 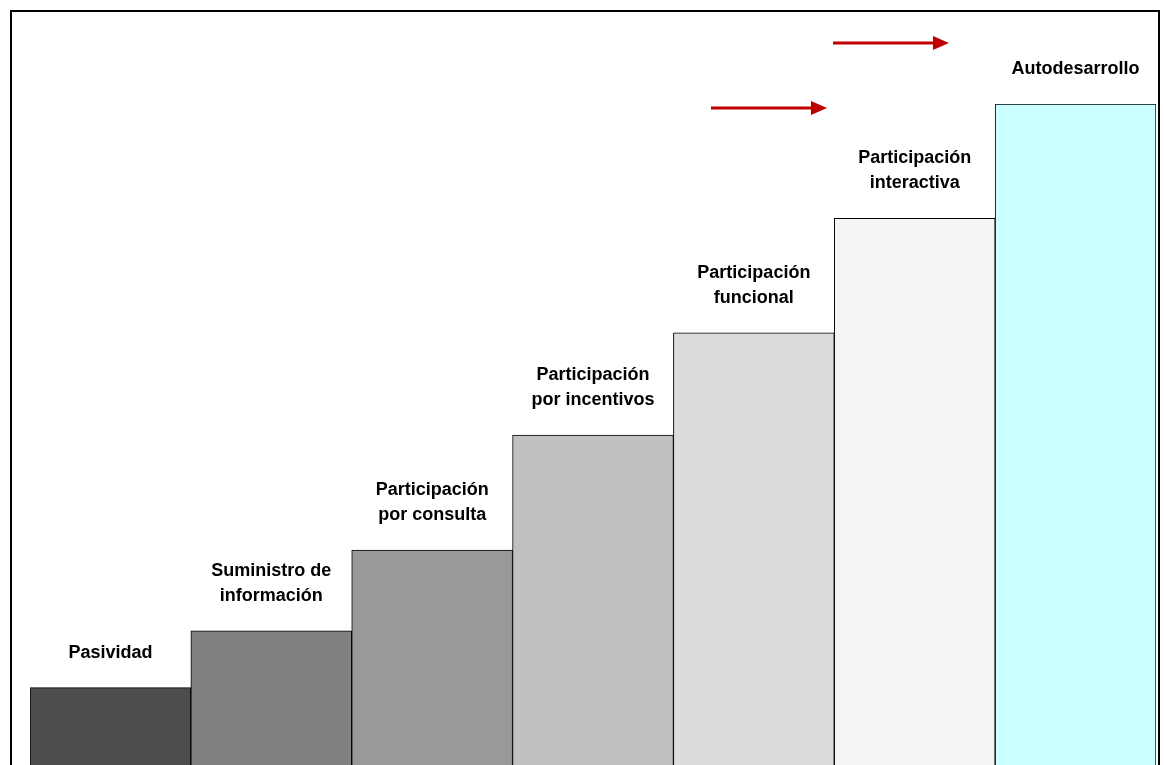 I want to click on x-tick-label: Participación por consulta, so click(x=432, y=502).